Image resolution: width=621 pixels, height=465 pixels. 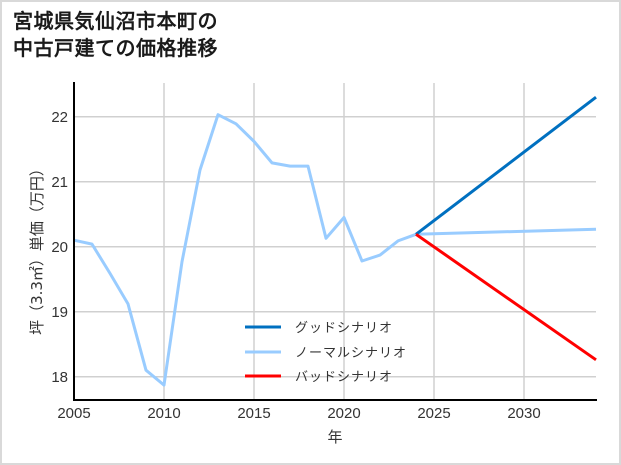 I want to click on x-tick-label: 2015, so click(x=253, y=413).